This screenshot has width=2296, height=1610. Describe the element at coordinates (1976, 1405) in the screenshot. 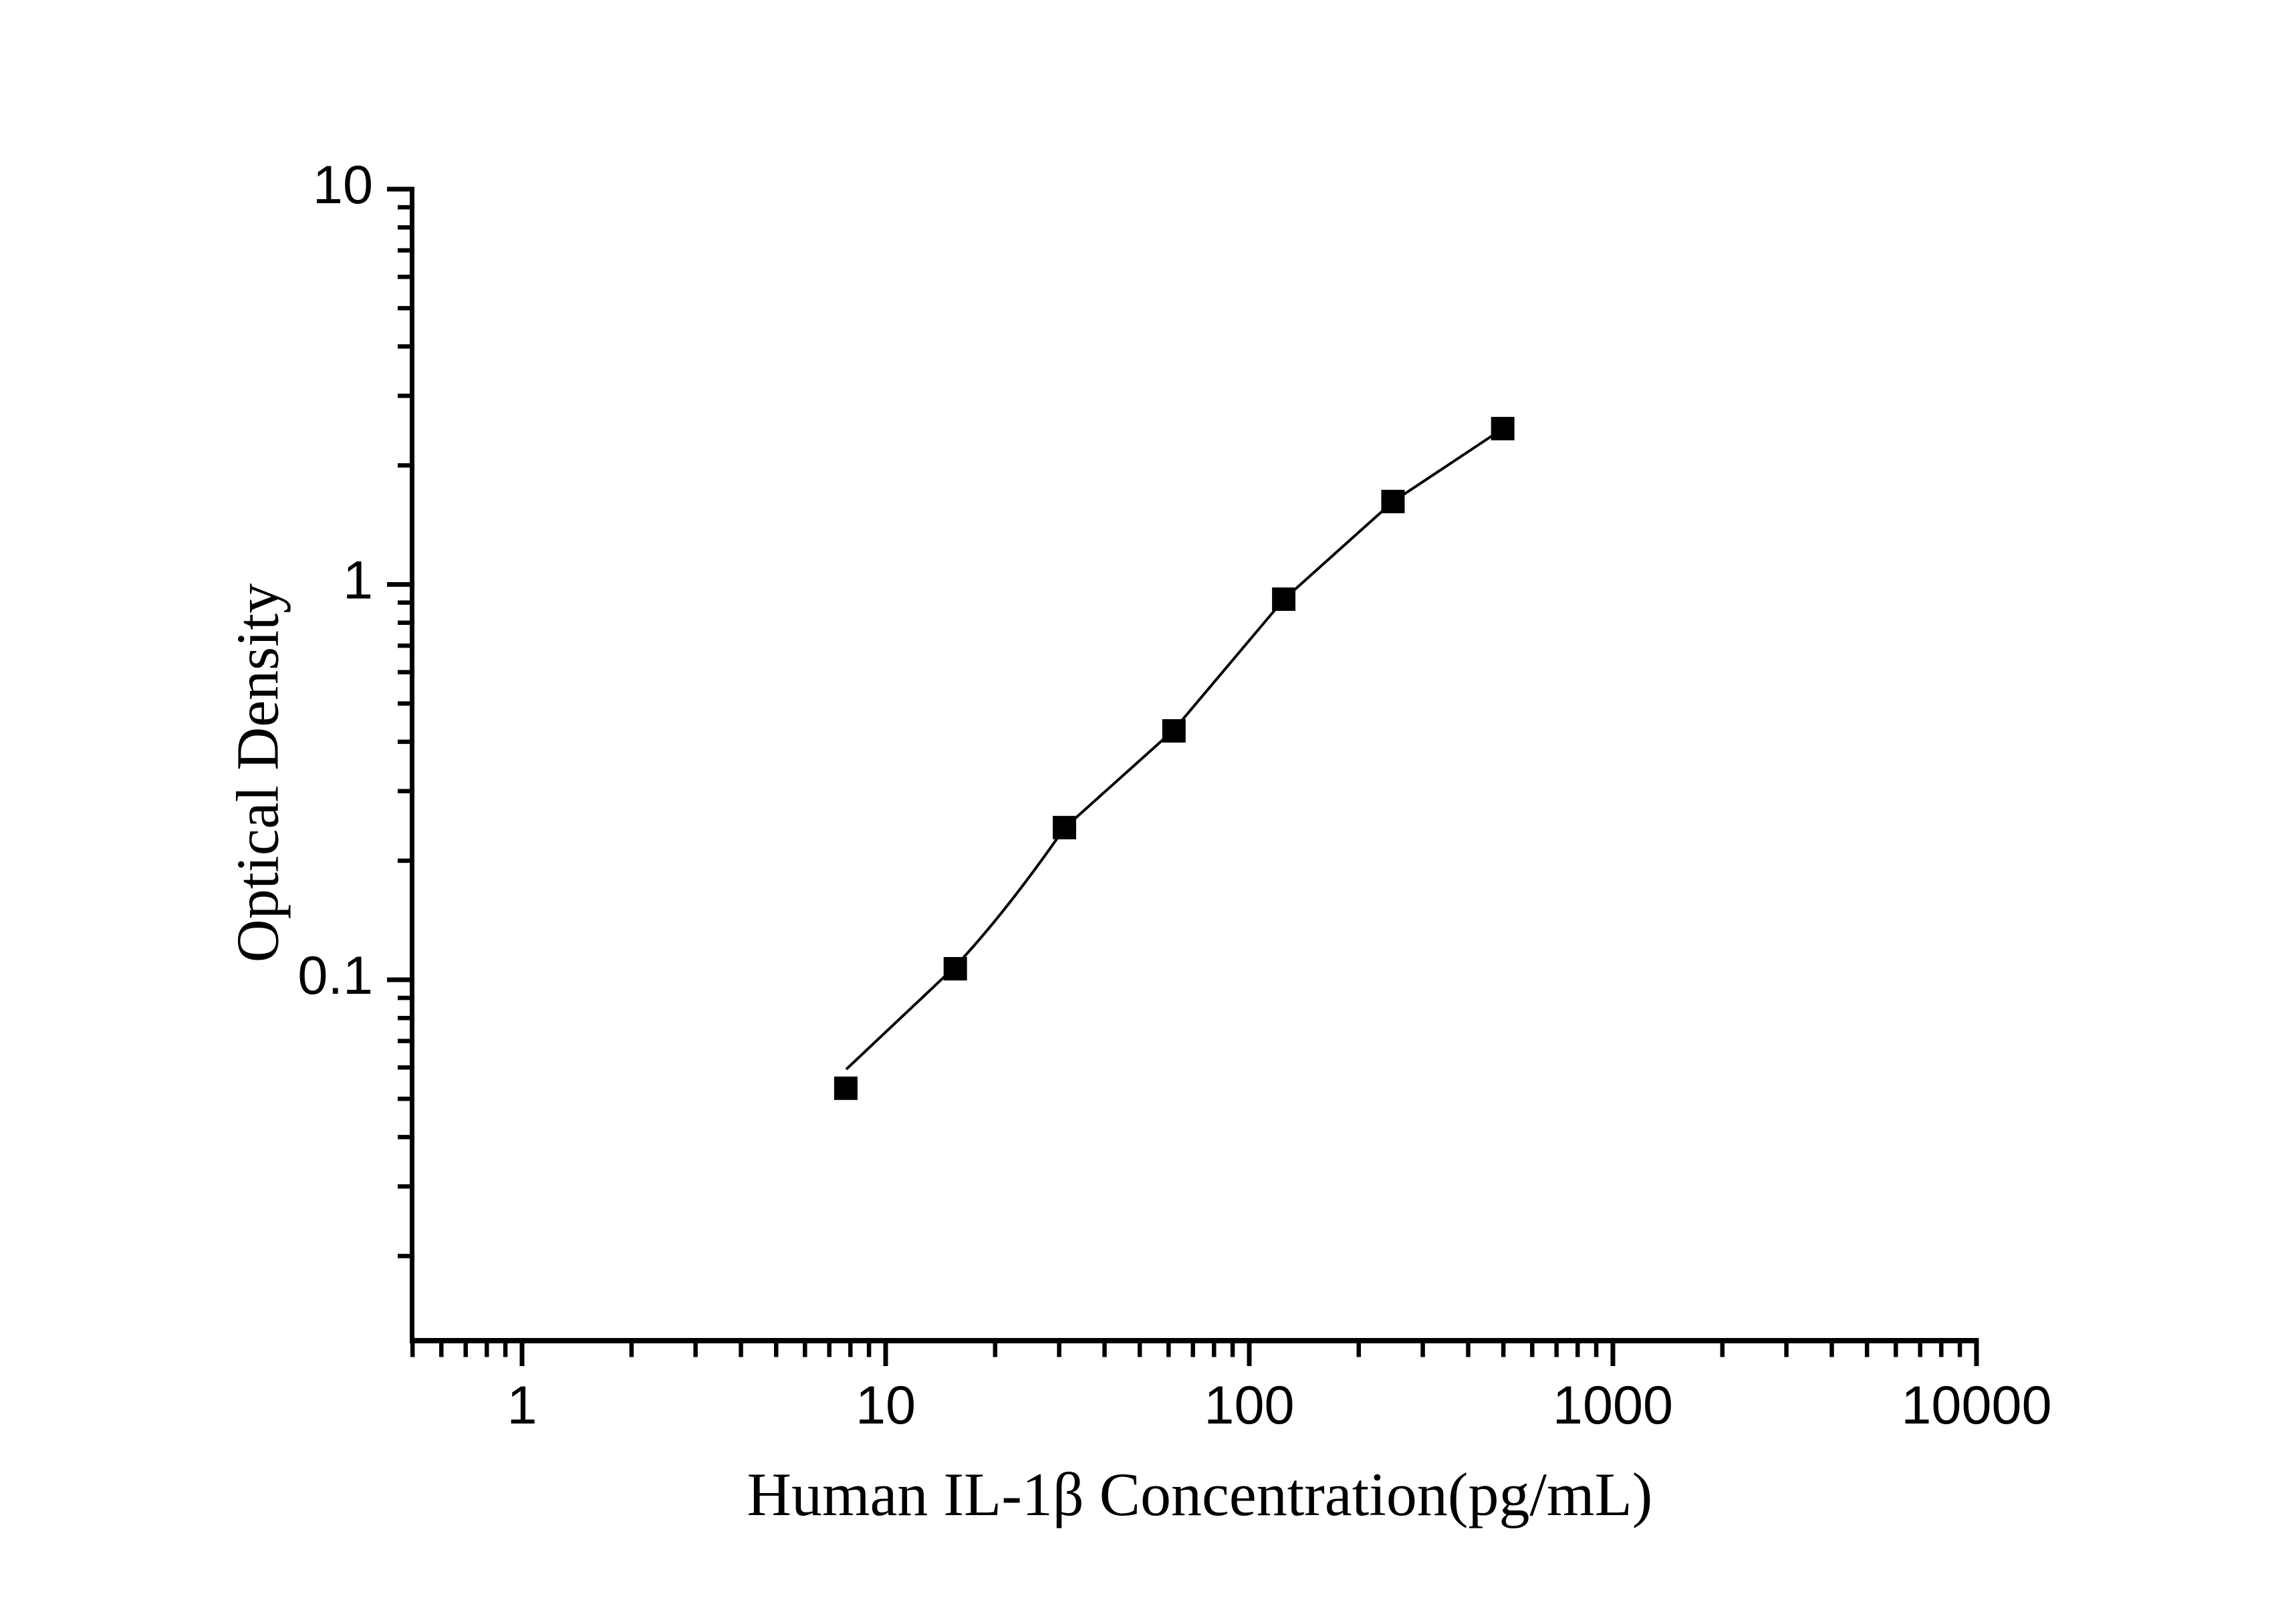

I see `svg-text: 10000` at that location.